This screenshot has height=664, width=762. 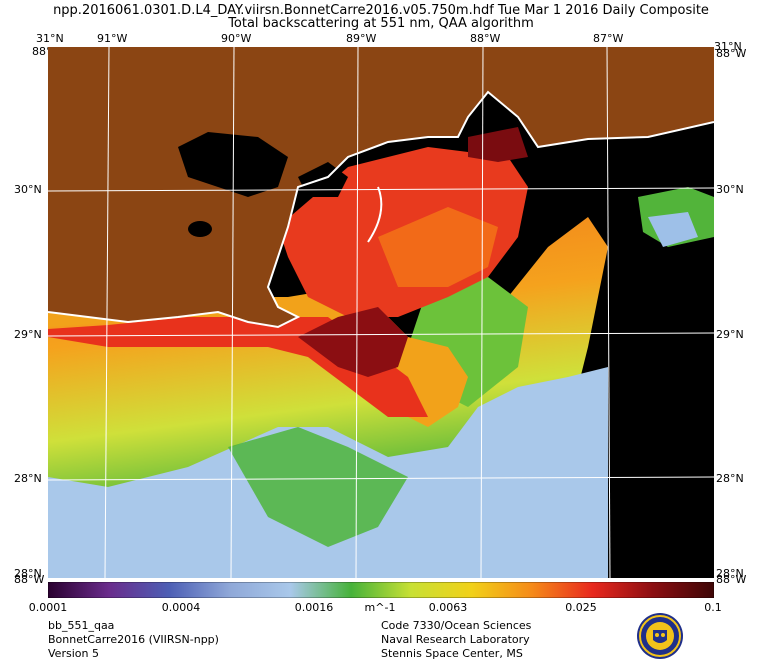 I want to click on lat-label-bottom-right: 28°N, so click(x=730, y=573).